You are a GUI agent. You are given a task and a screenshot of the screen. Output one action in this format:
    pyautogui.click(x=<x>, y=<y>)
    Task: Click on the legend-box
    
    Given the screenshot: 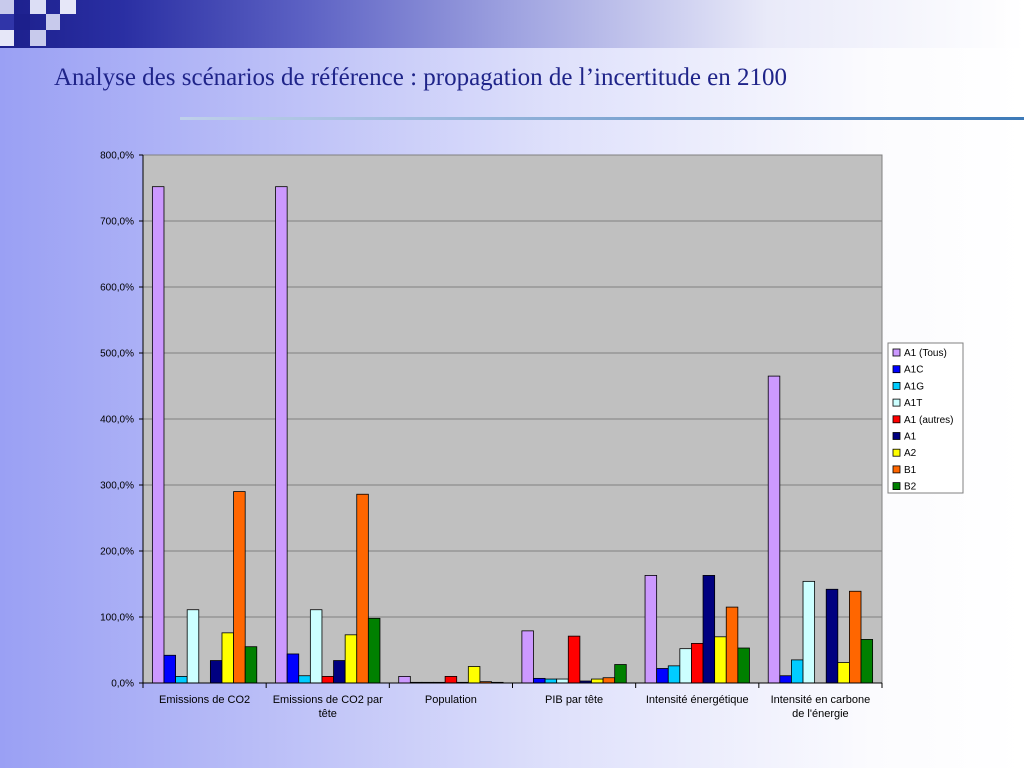 What is the action you would take?
    pyautogui.click(x=925, y=418)
    